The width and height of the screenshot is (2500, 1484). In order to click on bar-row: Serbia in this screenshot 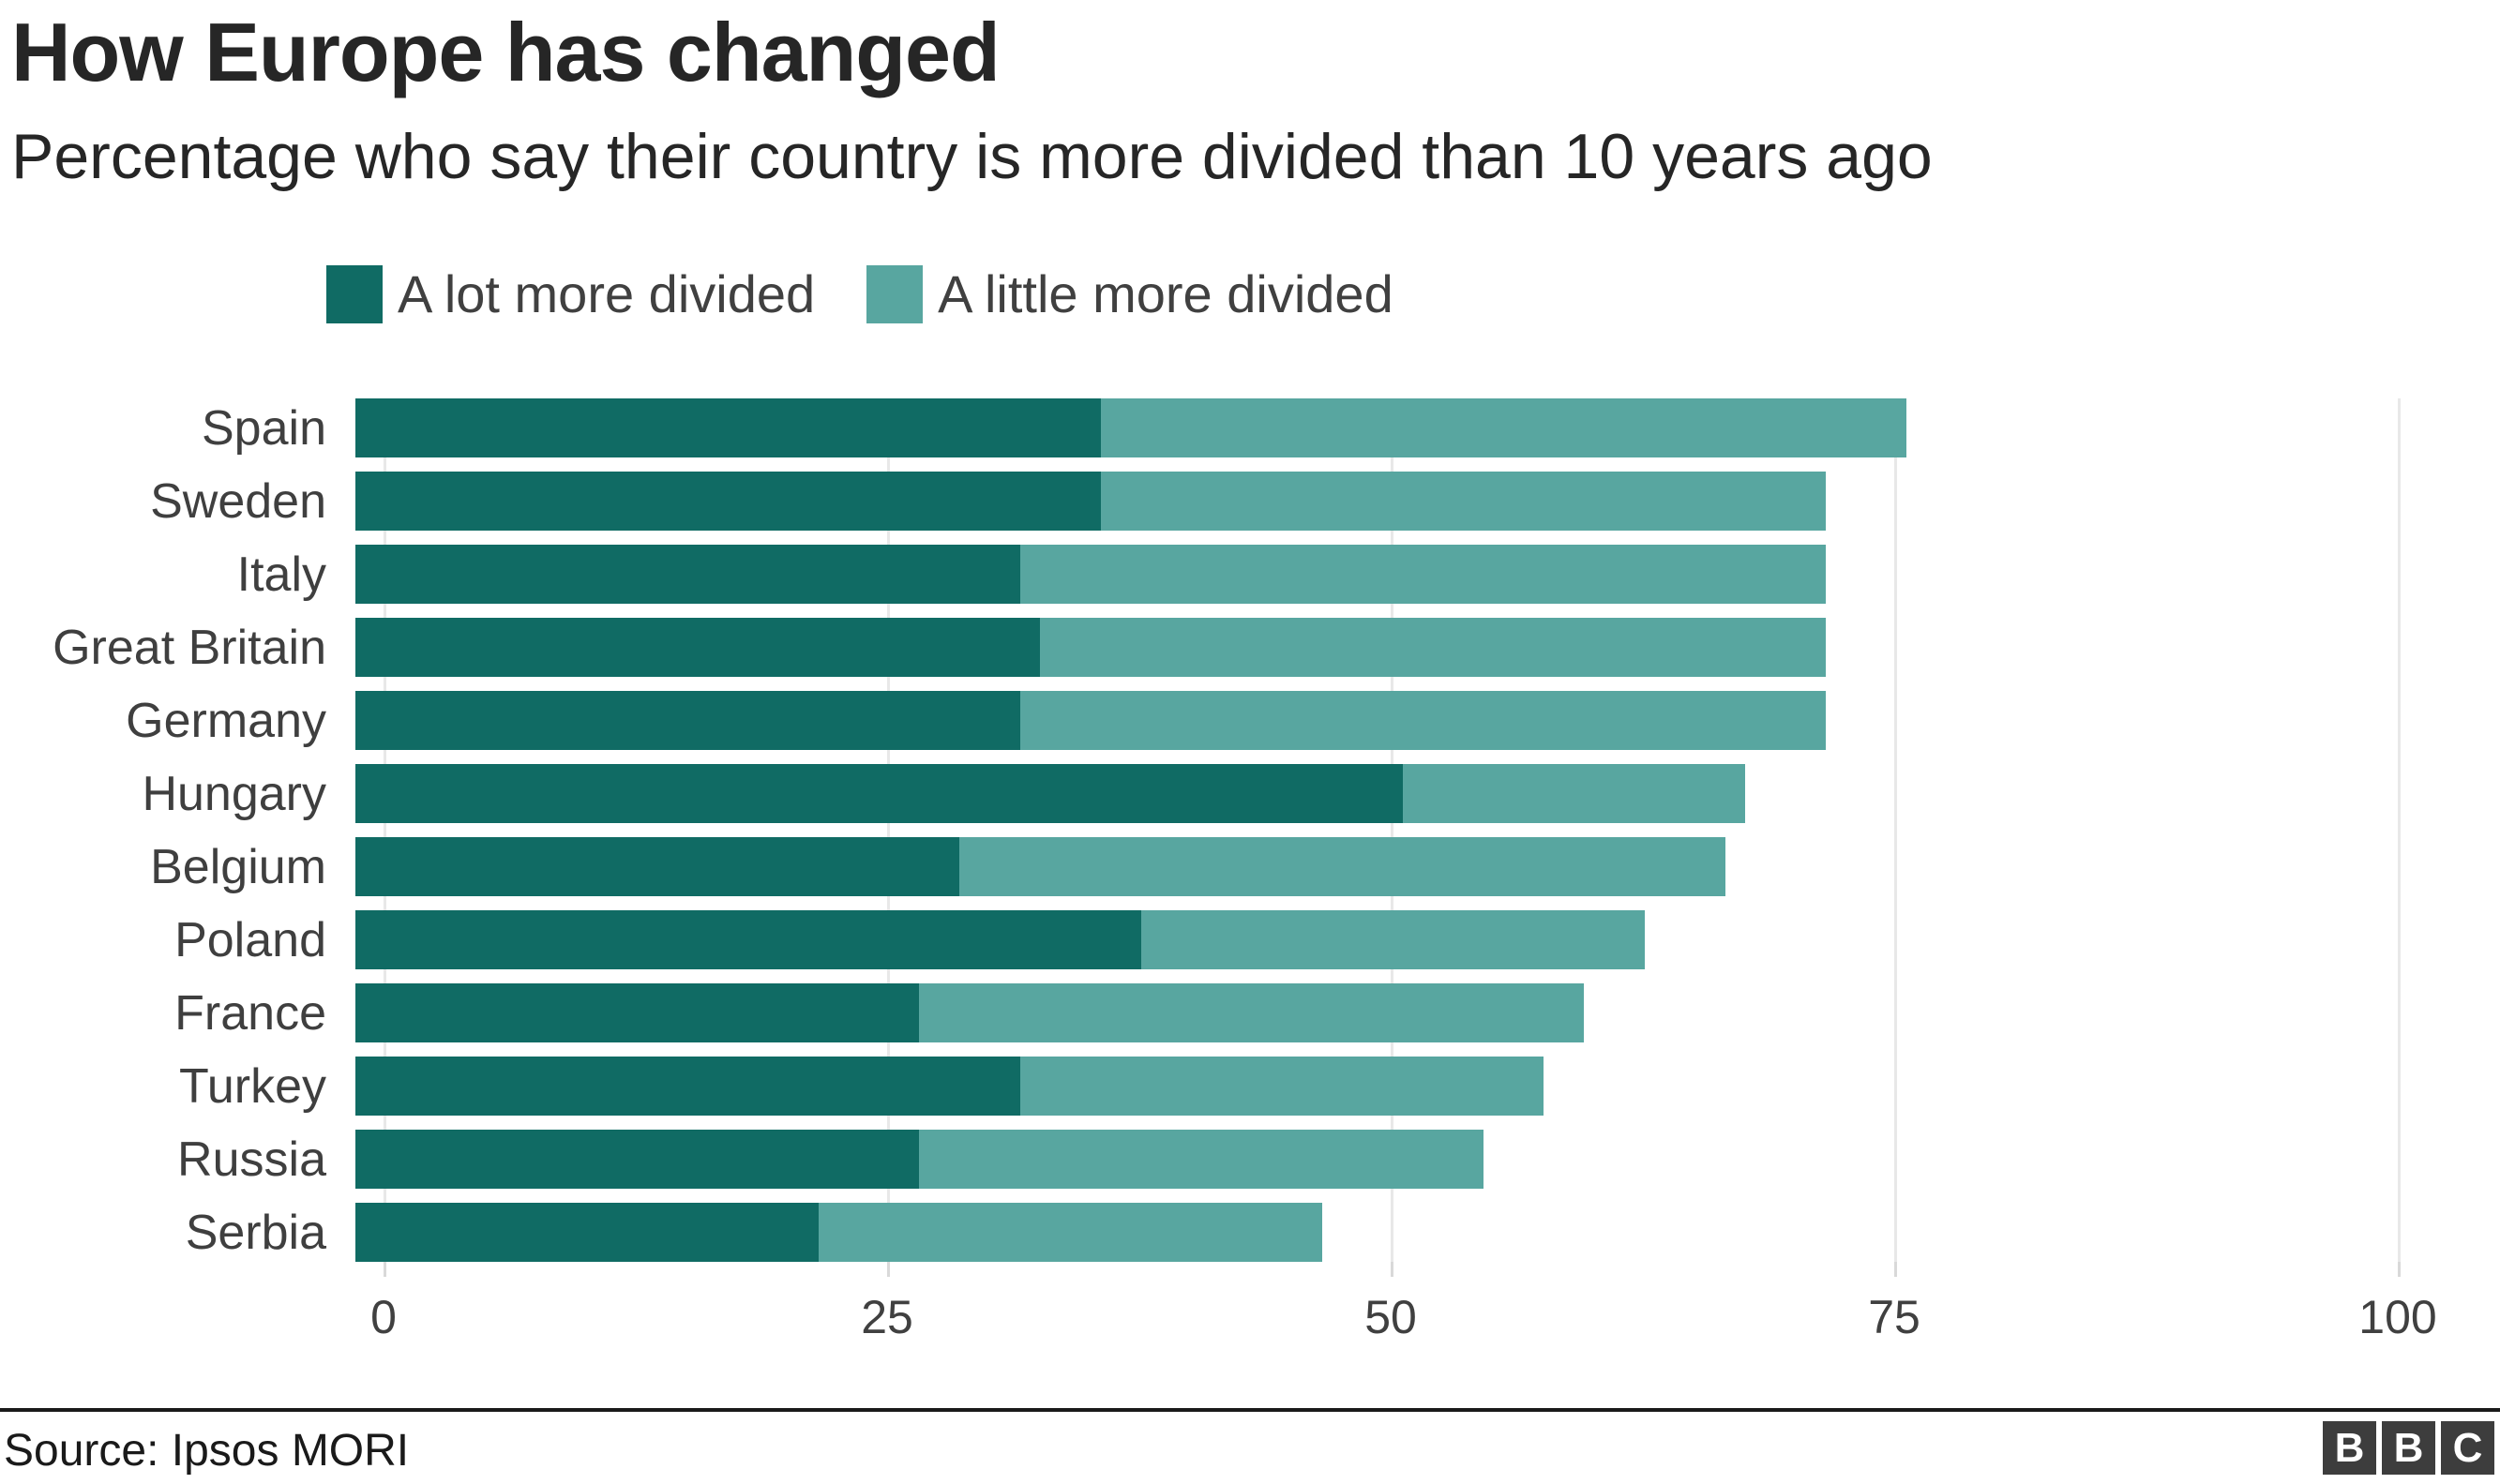, I will do `click(1199, 1233)`.